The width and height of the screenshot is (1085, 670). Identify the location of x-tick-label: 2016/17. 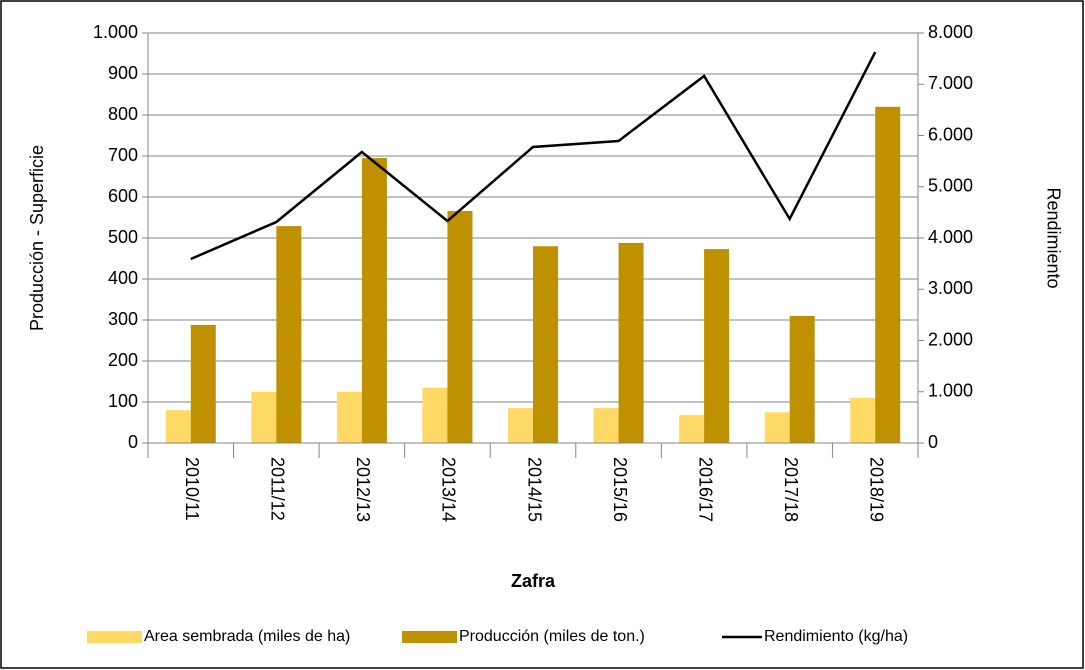
(705, 489).